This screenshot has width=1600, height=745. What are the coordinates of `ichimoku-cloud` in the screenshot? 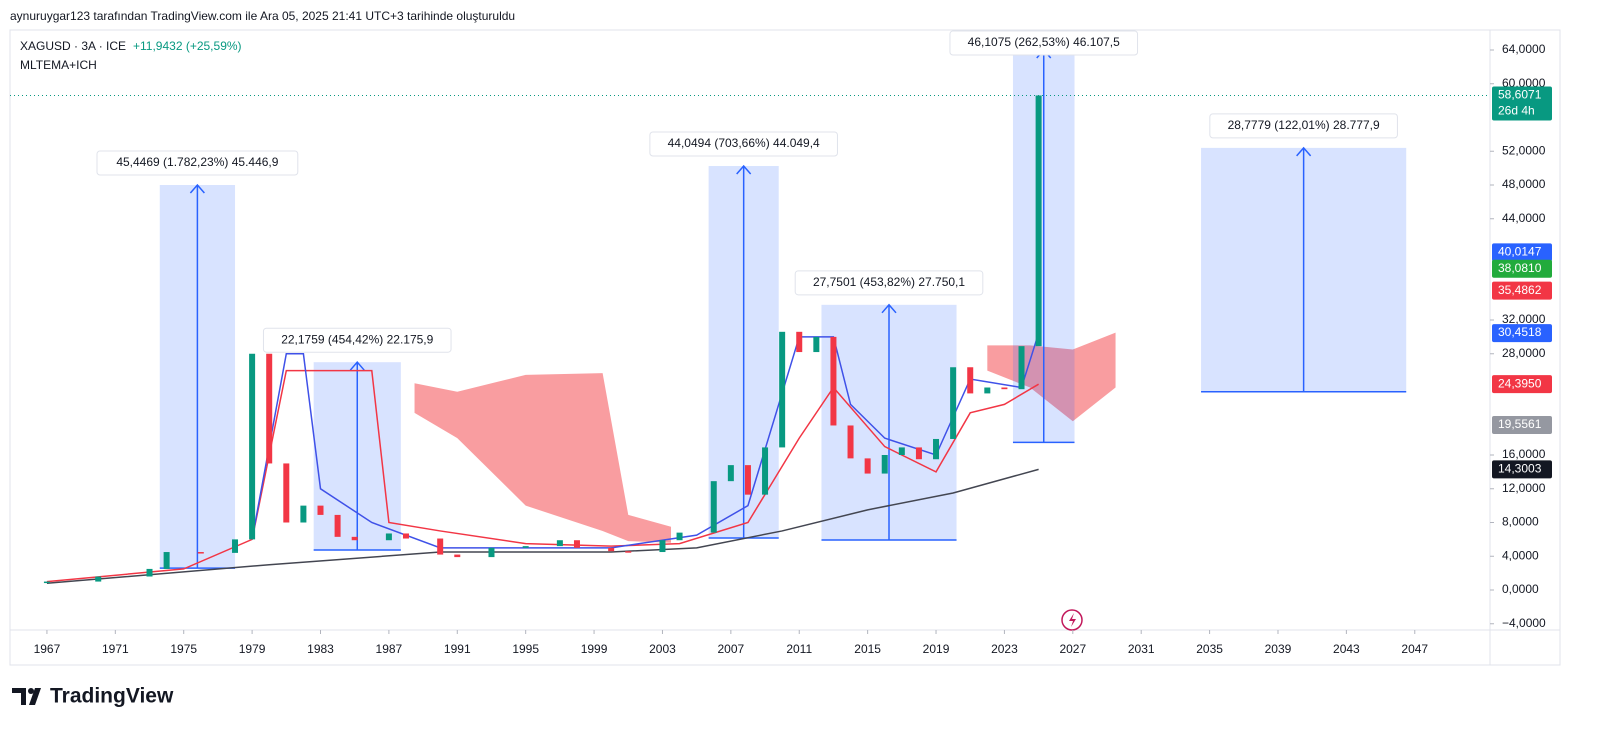 It's located at (543, 458).